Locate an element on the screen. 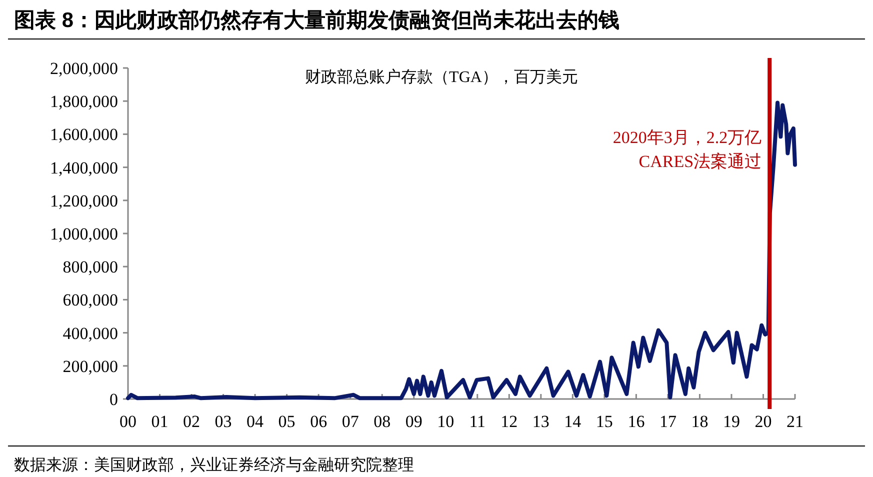 Image resolution: width=873 pixels, height=477 pixels. x-tick-label: 14 is located at coordinates (573, 421).